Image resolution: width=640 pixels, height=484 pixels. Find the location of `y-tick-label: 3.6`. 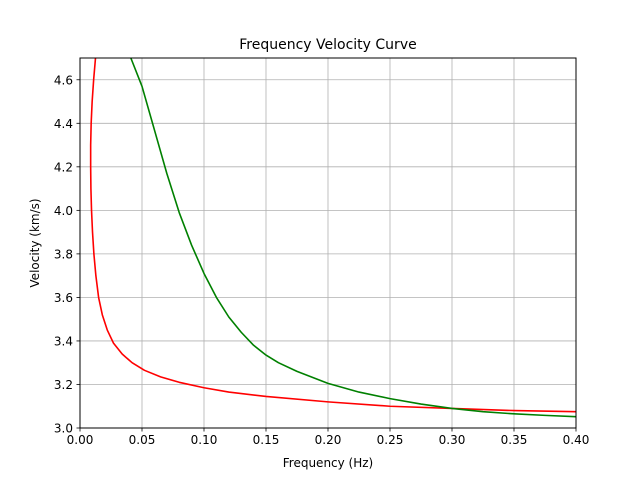

y-tick-label: 3.6 is located at coordinates (63, 298).